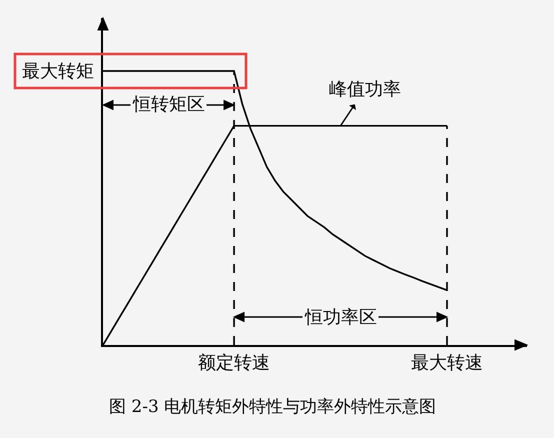 This screenshot has width=554, height=438. What do you see at coordinates (447, 363) in the screenshot?
I see `x-tick-label: 最大转速` at bounding box center [447, 363].